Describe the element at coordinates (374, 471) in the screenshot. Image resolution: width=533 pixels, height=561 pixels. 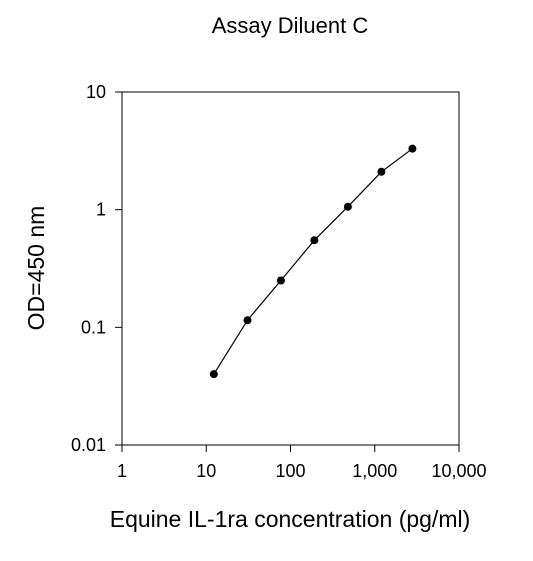
I see `x-tick-label: 1,000` at that location.